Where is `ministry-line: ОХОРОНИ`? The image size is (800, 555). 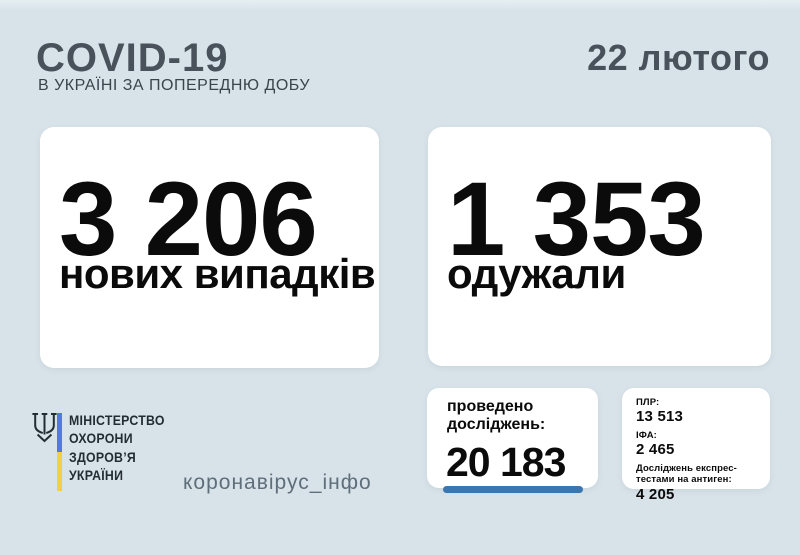
ministry-line: ОХОРОНИ is located at coordinates (101, 438).